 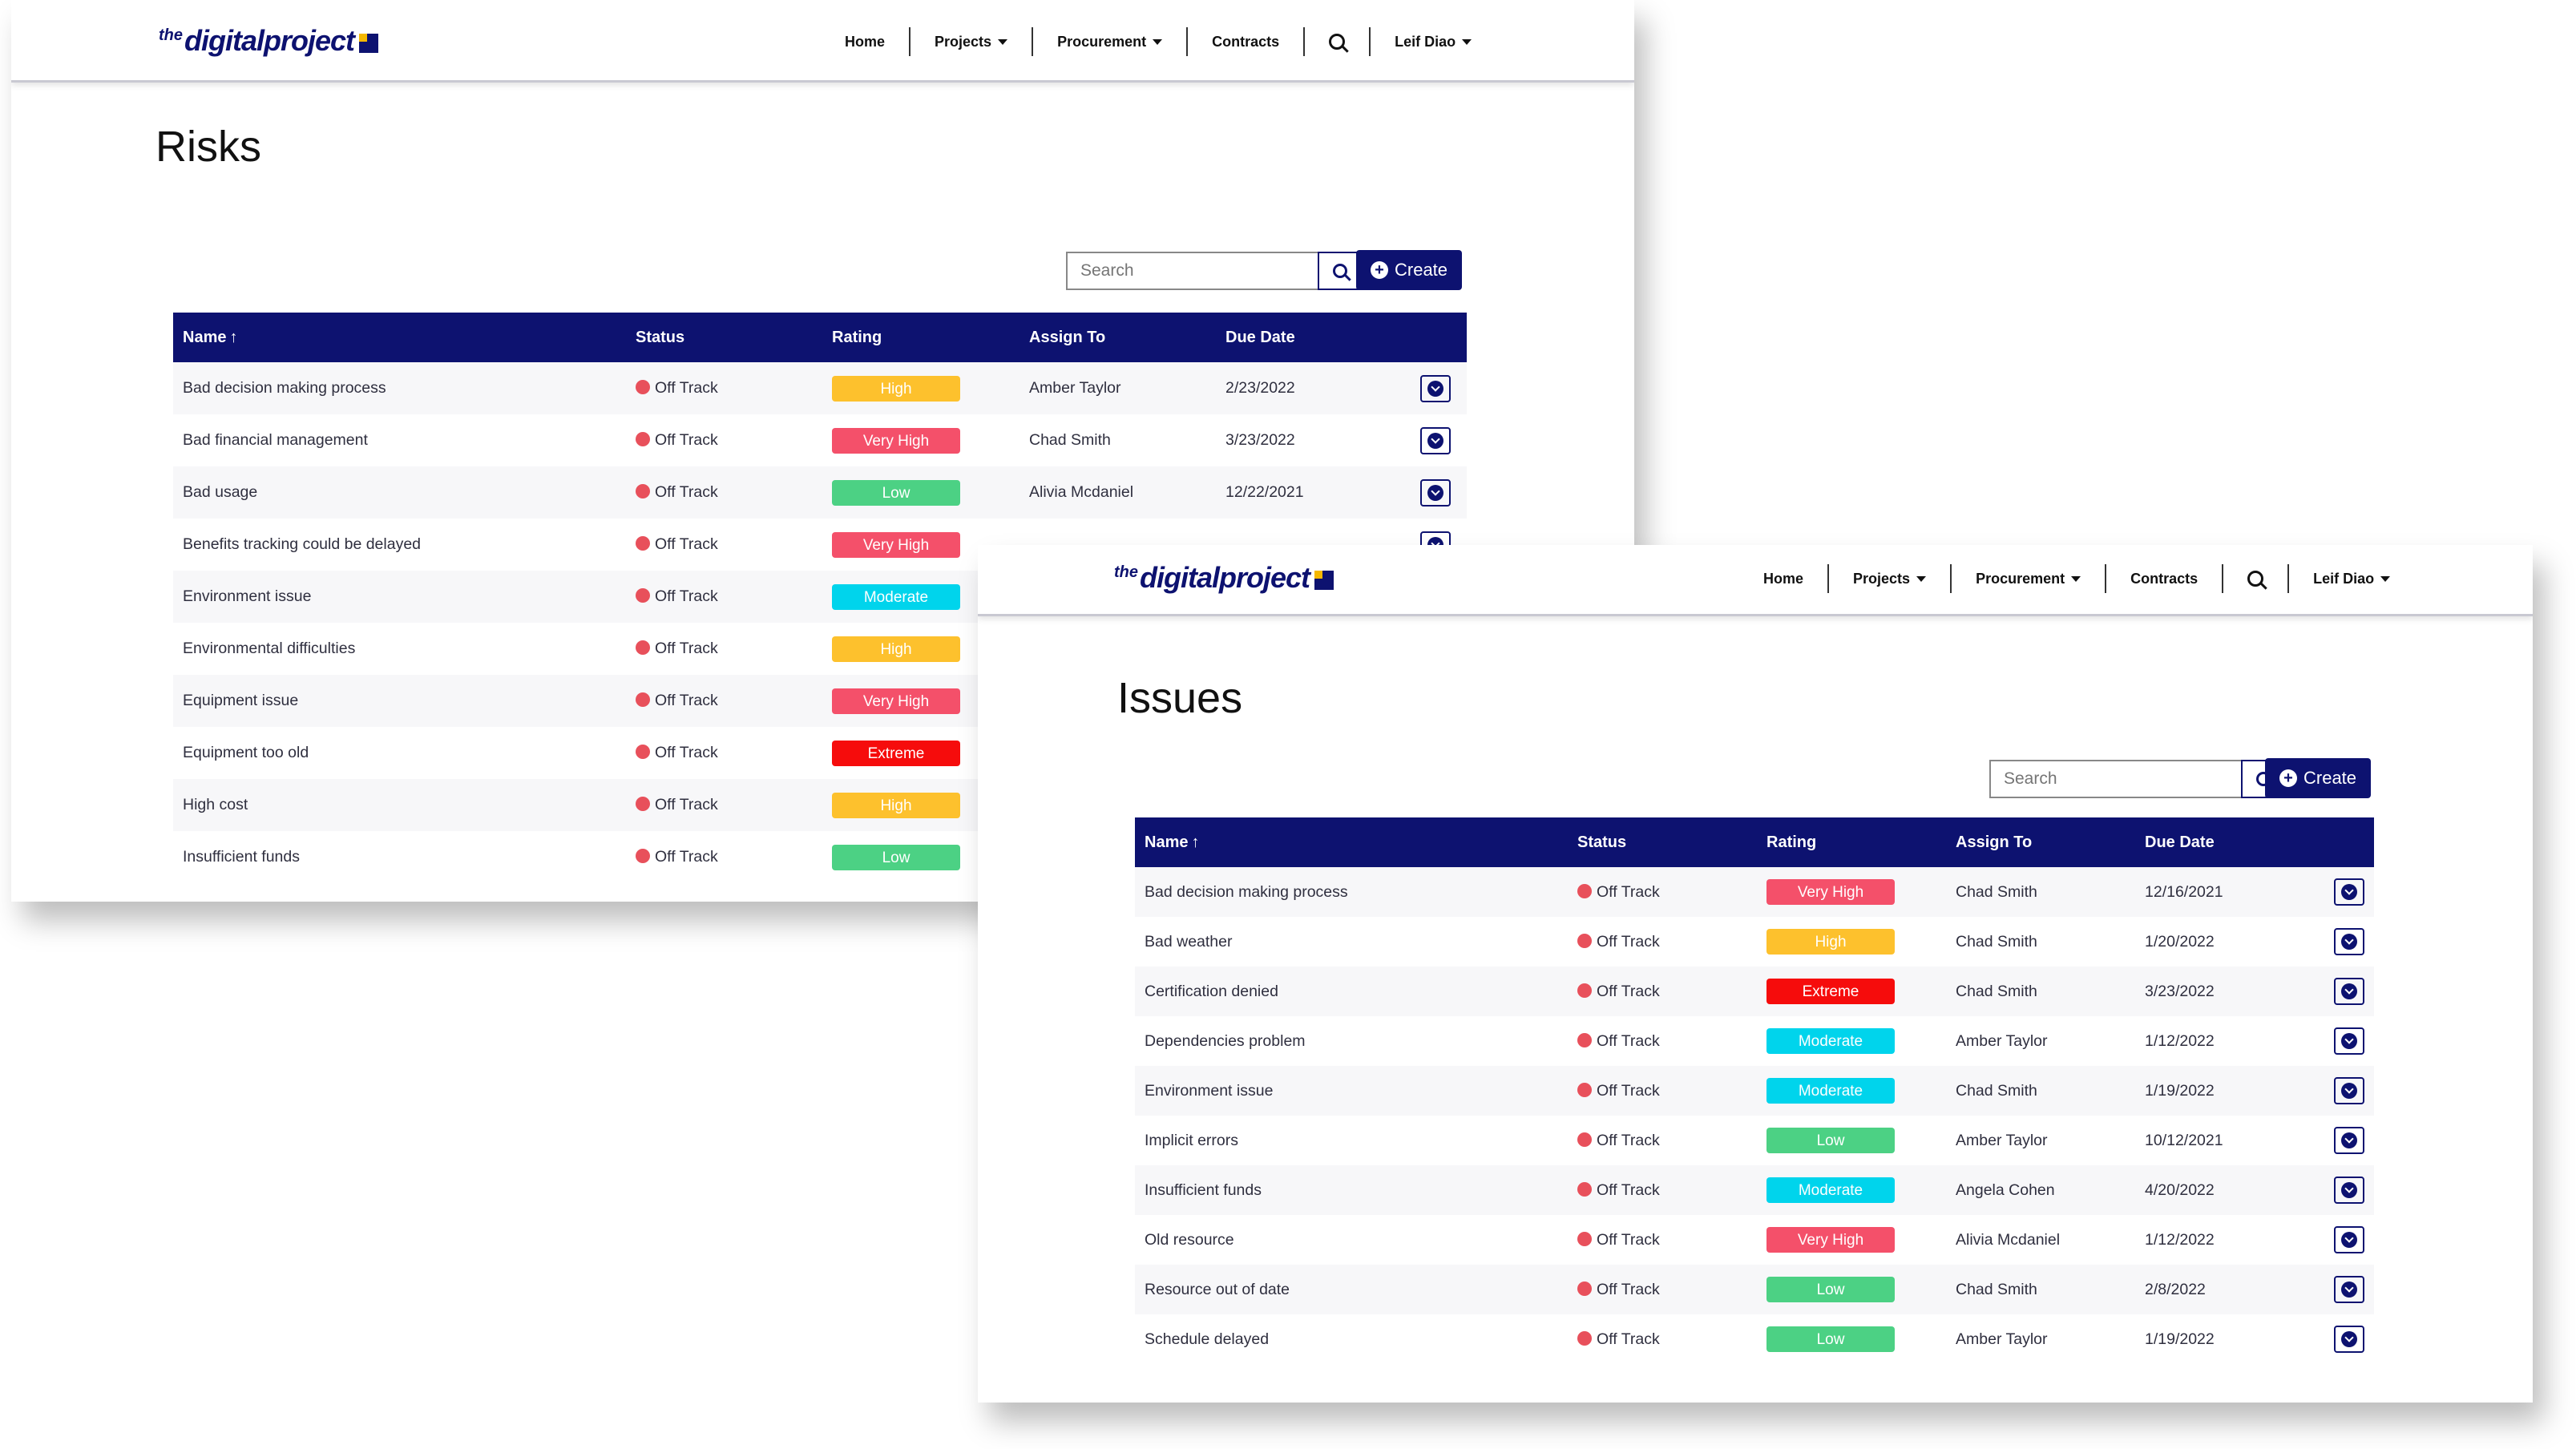 I want to click on rating-badge: Very High, so click(x=896, y=701).